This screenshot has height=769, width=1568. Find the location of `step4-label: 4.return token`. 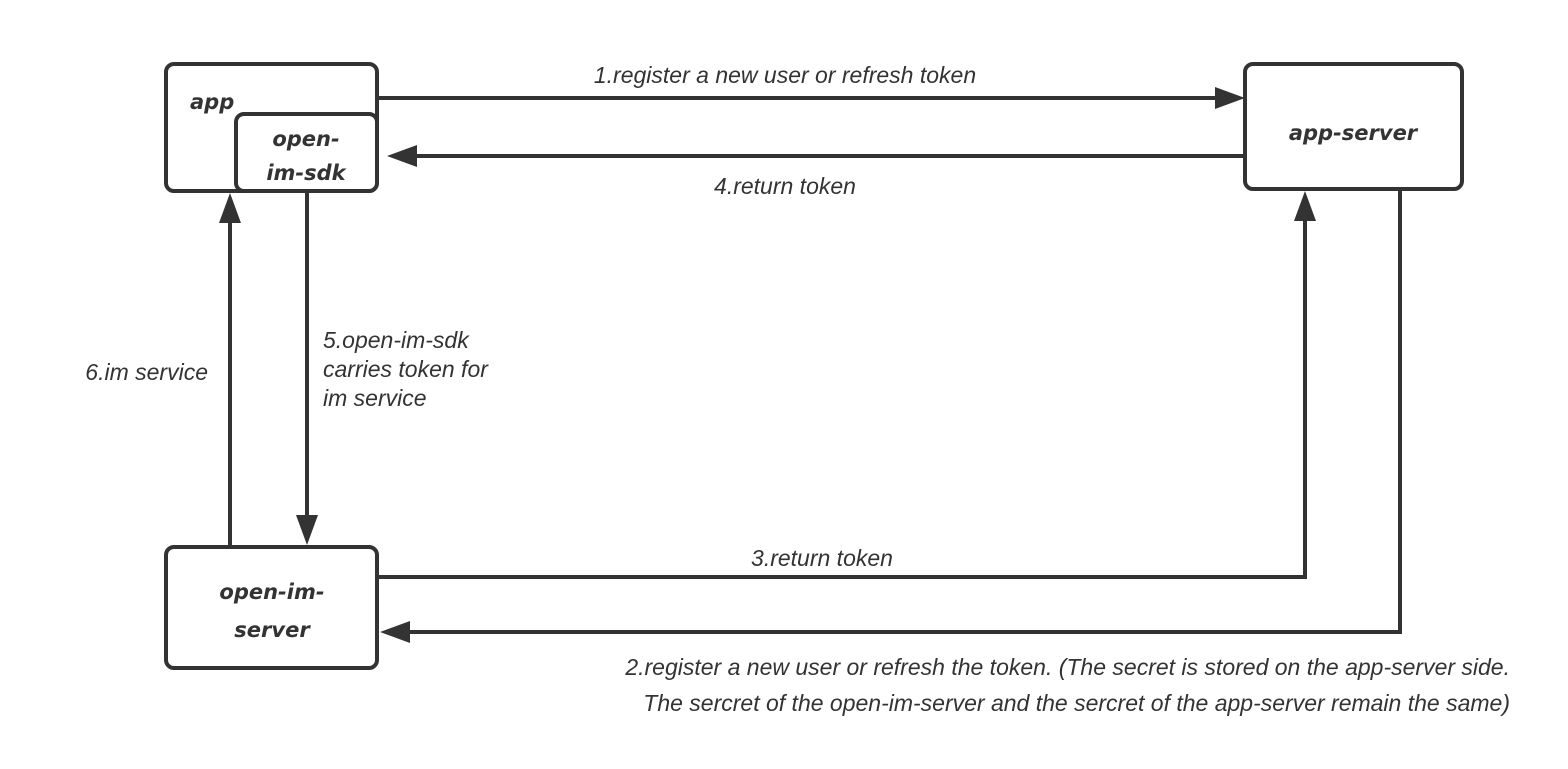

step4-label: 4.return token is located at coordinates (785, 186).